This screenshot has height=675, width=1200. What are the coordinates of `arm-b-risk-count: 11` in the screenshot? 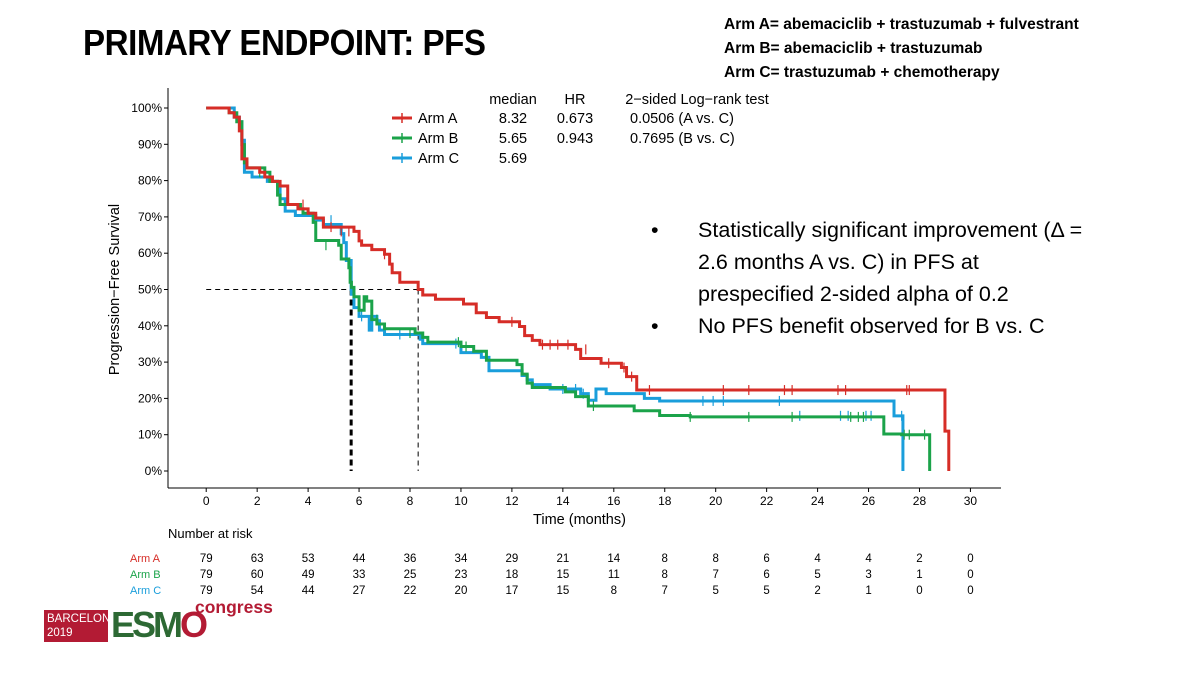 It's located at (614, 575).